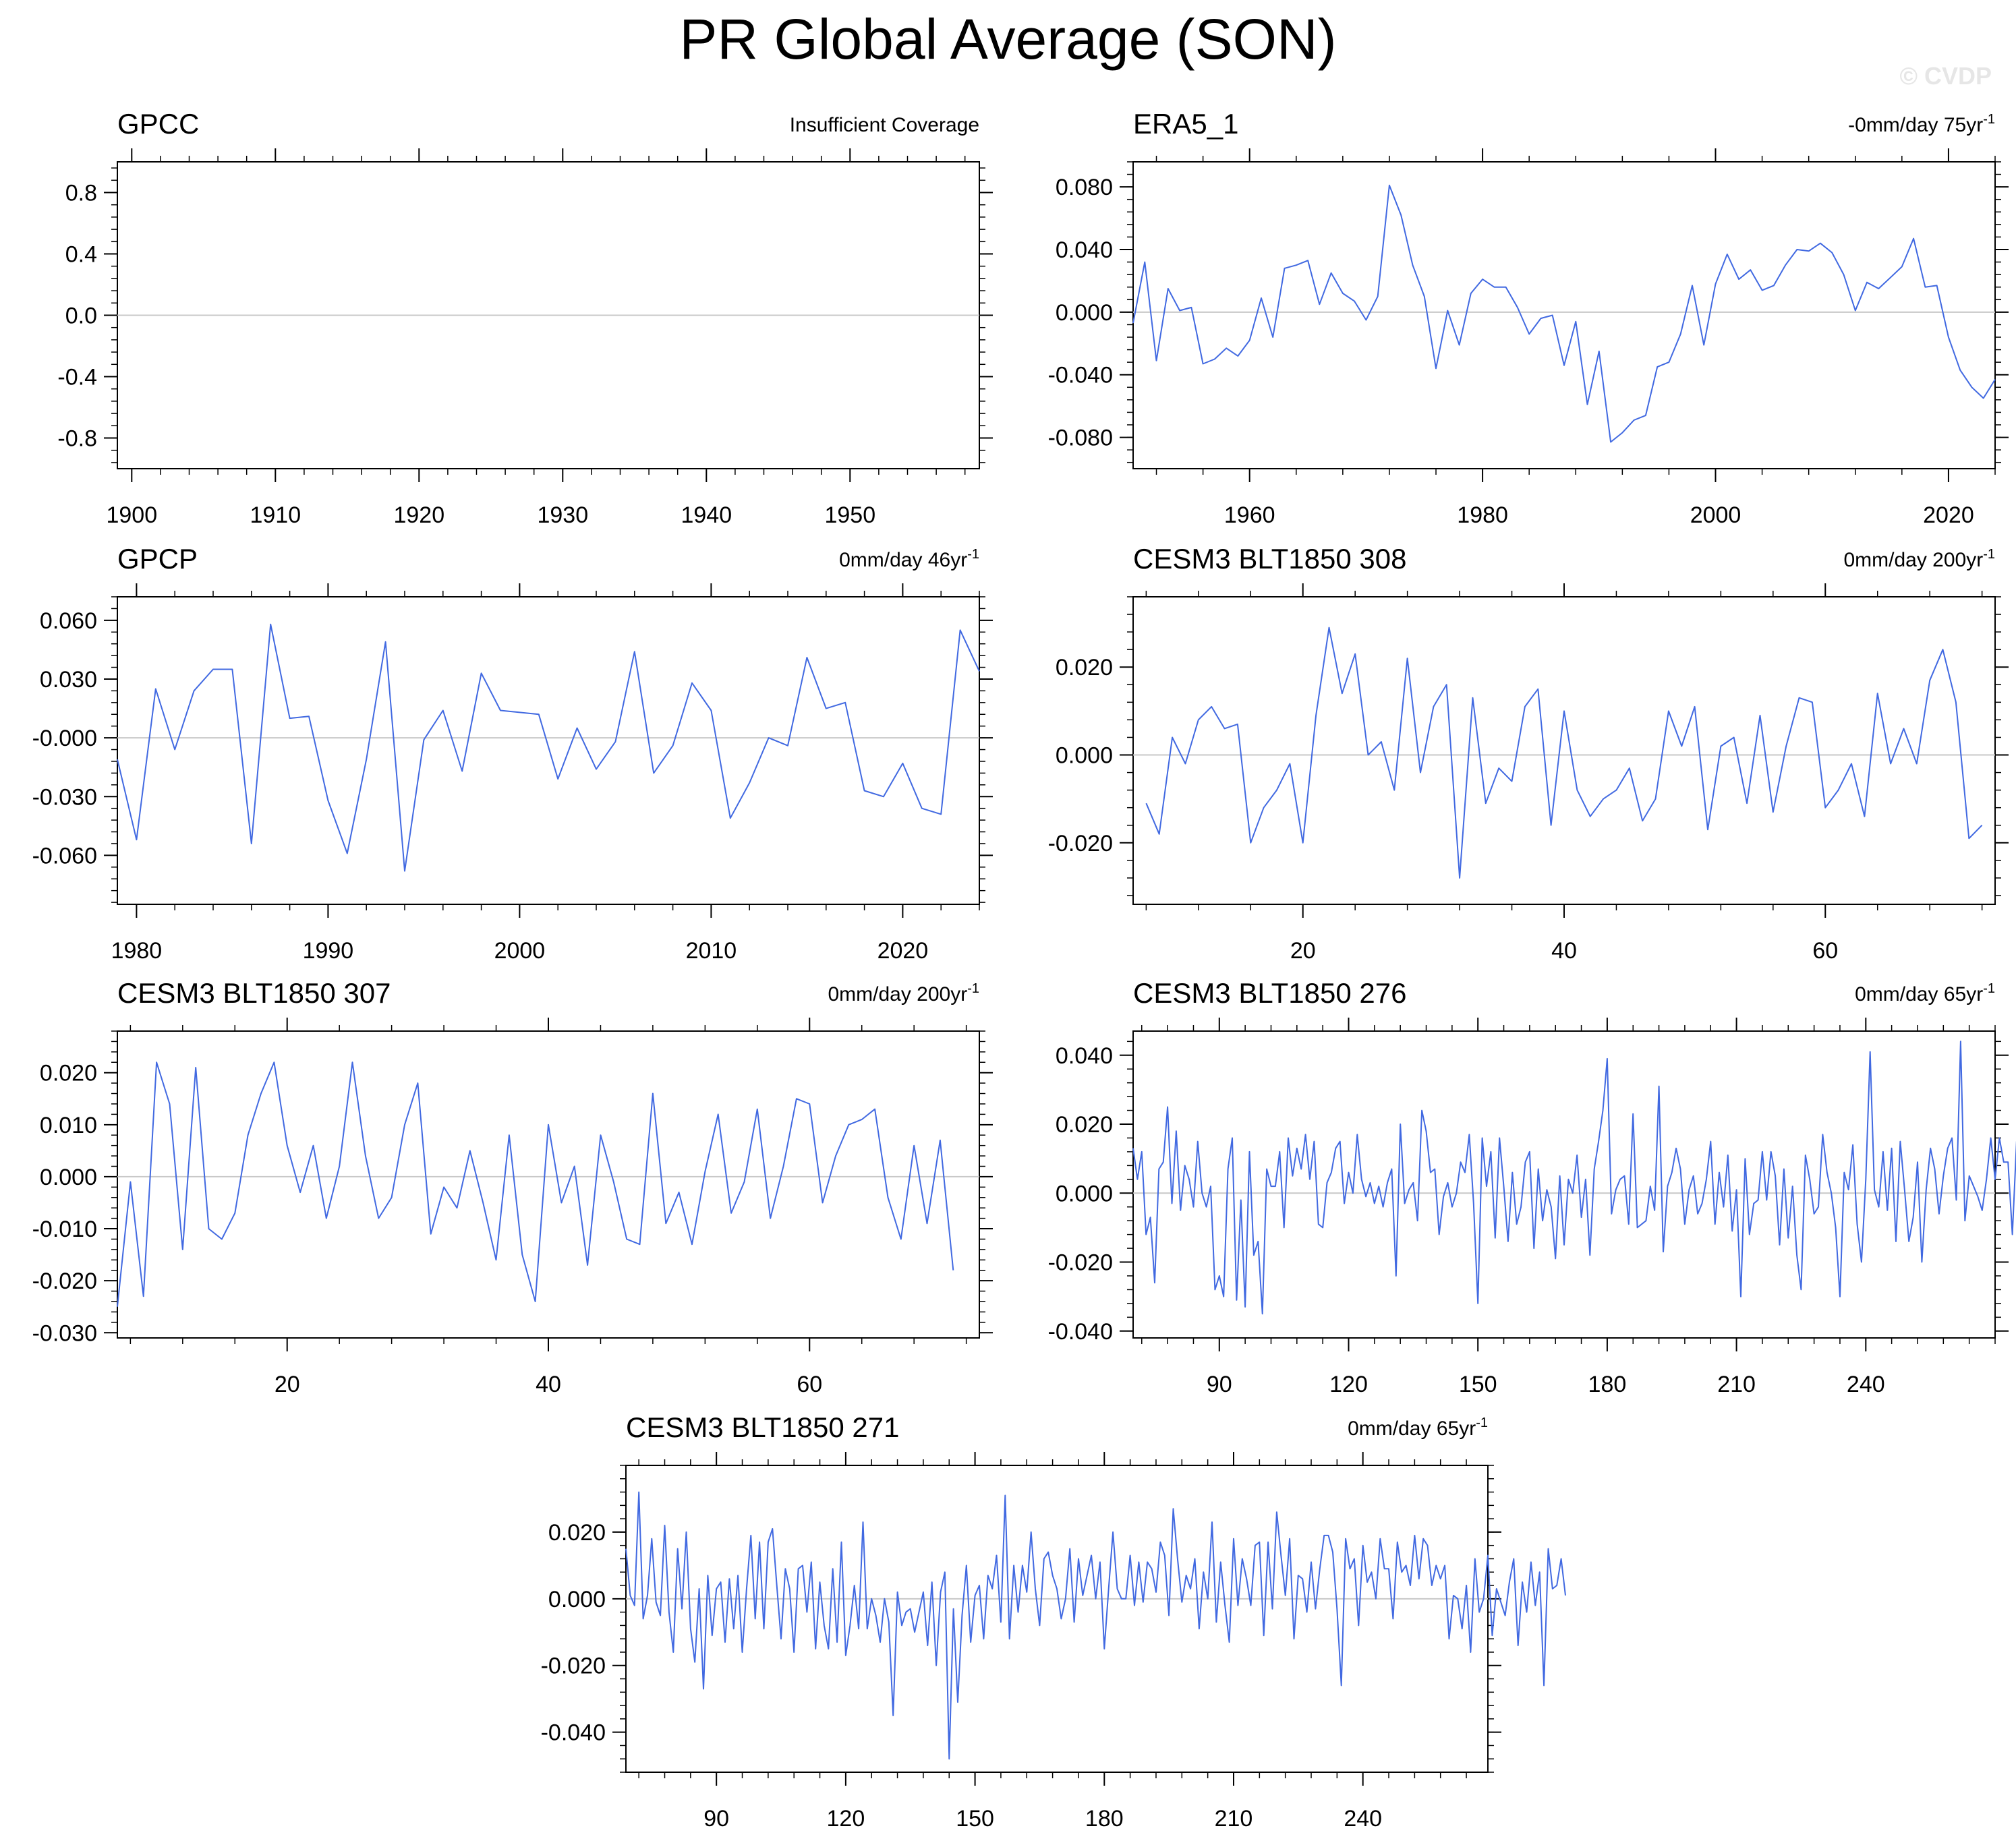  I want to click on panel-title: GPCC, so click(158, 124).